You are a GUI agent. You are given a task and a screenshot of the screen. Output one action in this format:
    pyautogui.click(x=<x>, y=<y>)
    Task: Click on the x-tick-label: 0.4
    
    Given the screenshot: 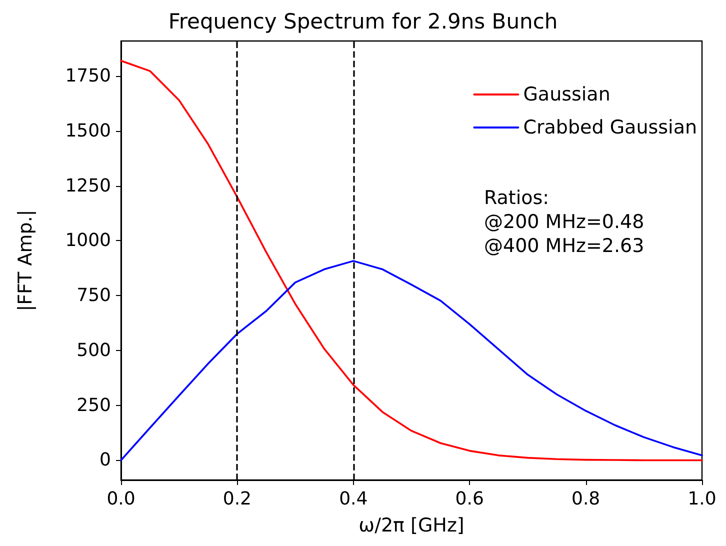 What is the action you would take?
    pyautogui.click(x=353, y=499)
    